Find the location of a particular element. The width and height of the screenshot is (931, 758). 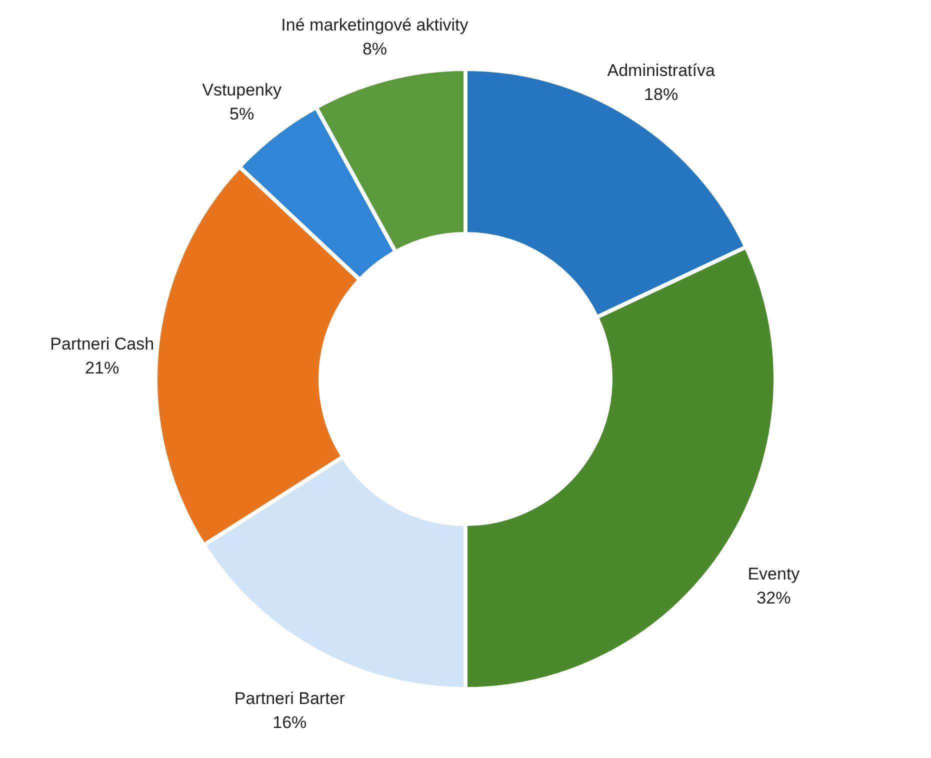

slice-label: Partneri Barter is located at coordinates (290, 698).